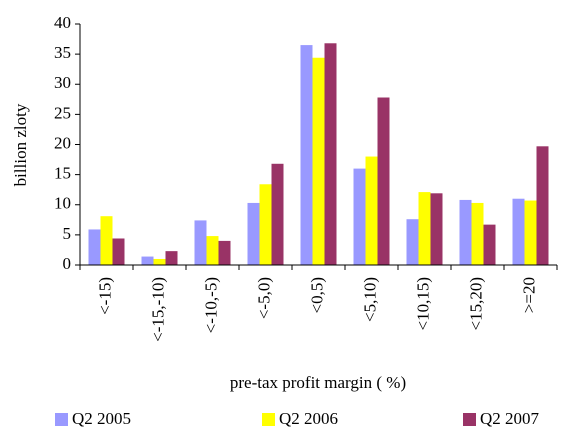 This screenshot has height=442, width=573. Describe the element at coordinates (475, 304) in the screenshot. I see `x-tick-label: <15,20)` at that location.